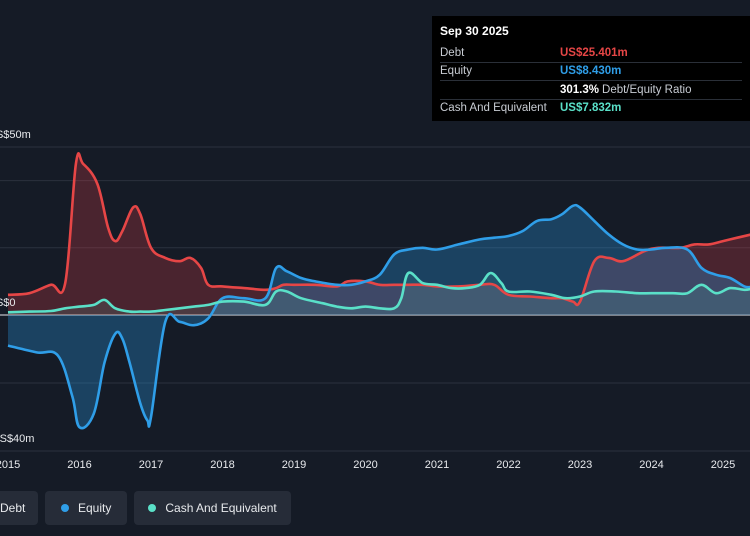 Image resolution: width=750 pixels, height=536 pixels. I want to click on tooltip-row-ratio: 301.3% Debt/Equity Ratio, so click(591, 89).